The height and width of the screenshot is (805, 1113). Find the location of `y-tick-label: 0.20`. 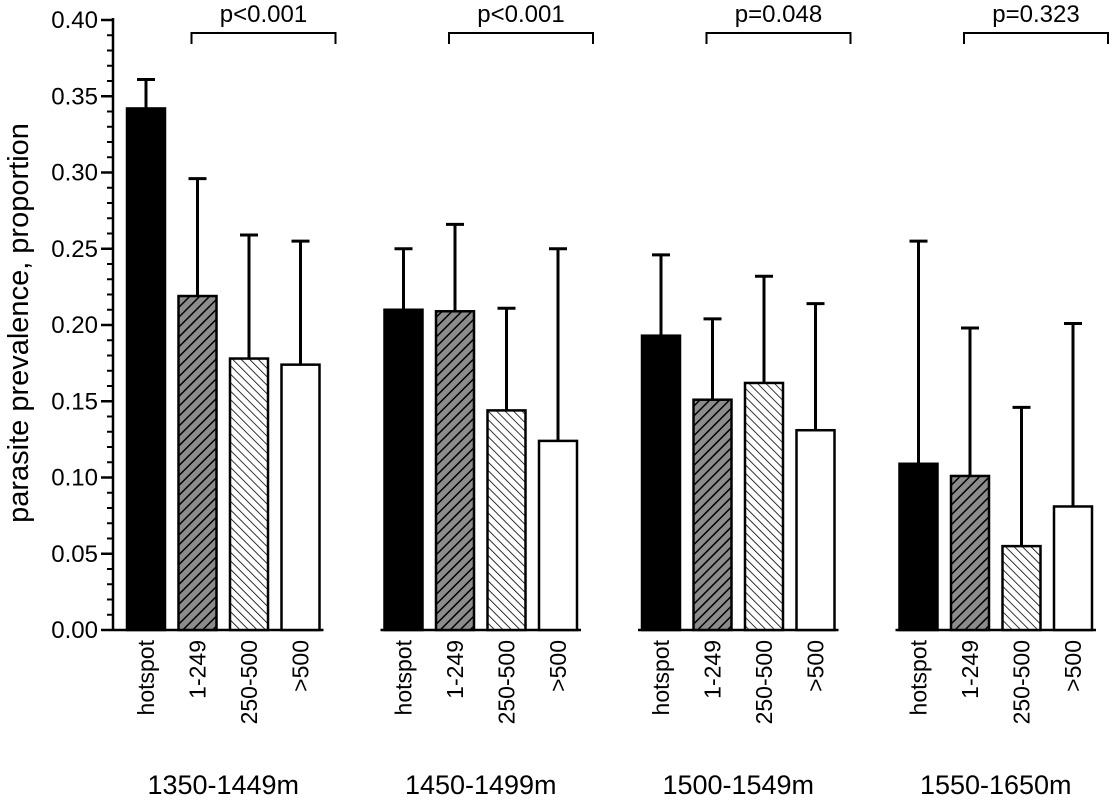

y-tick-label: 0.20 is located at coordinates (74, 325).